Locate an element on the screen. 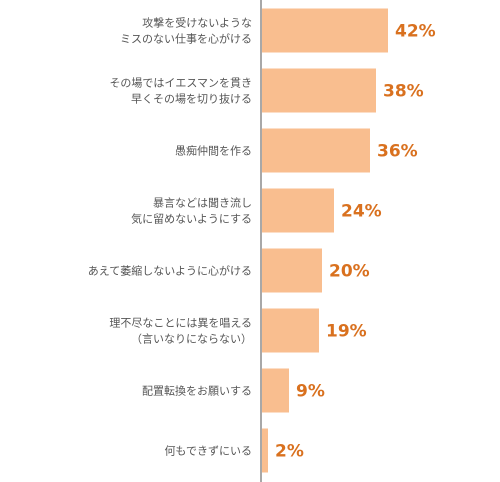  category-label-5: 理不尽なことには異を唱える （言いなりにならない） is located at coordinates (180, 331).